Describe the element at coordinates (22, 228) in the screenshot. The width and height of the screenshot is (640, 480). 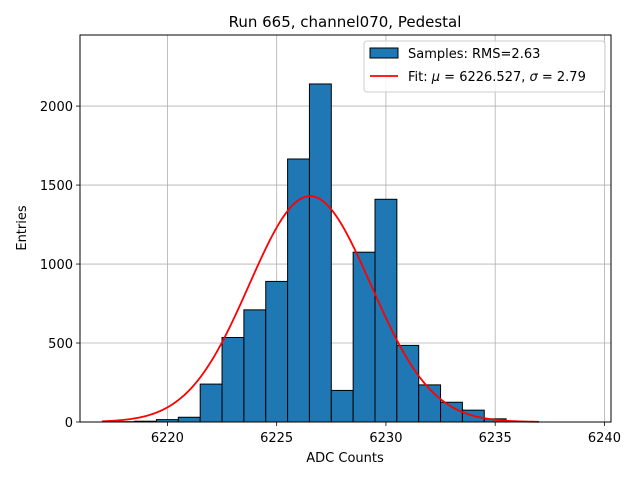
I see `y-axis-label: Entries` at that location.